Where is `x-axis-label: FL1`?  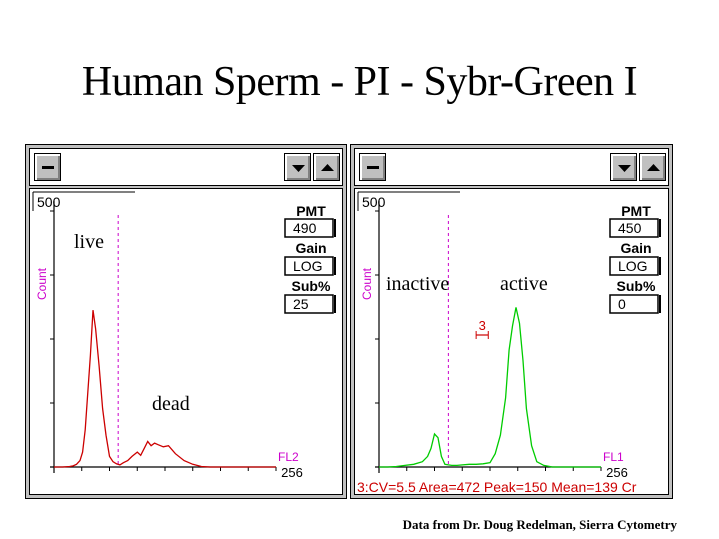 x-axis-label: FL1 is located at coordinates (613, 457).